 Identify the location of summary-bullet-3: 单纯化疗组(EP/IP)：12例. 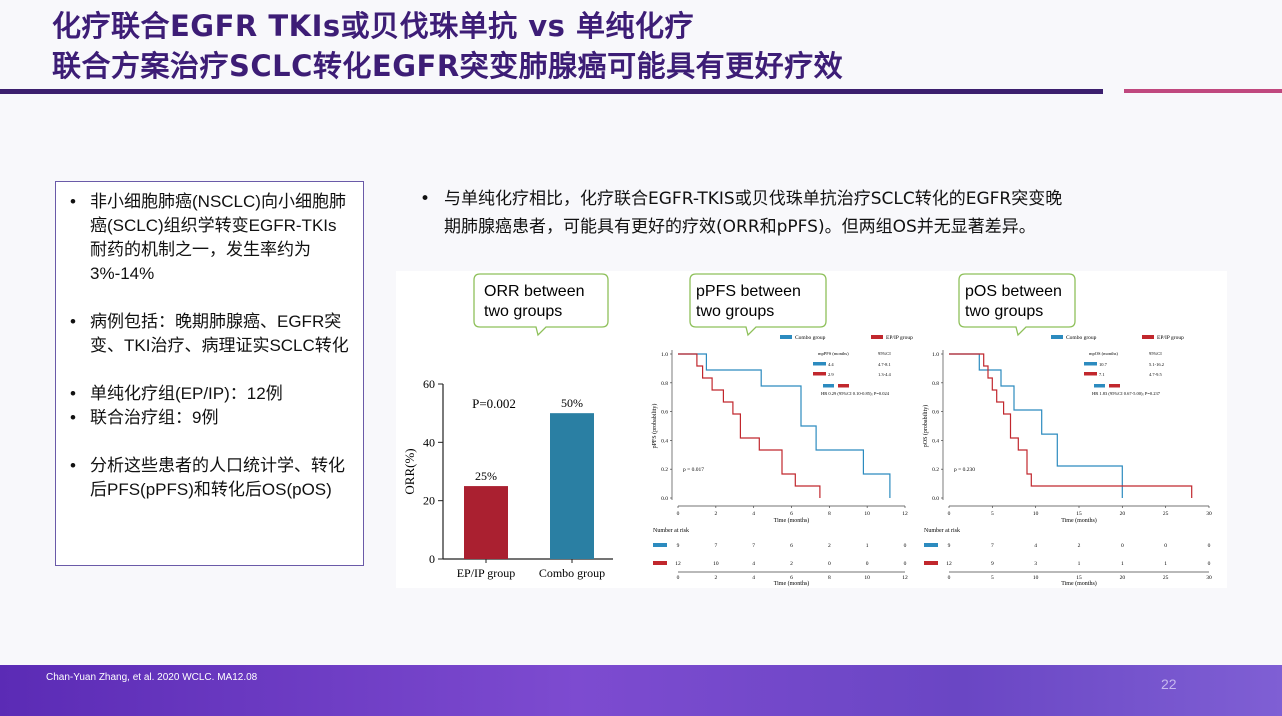
(211, 394).